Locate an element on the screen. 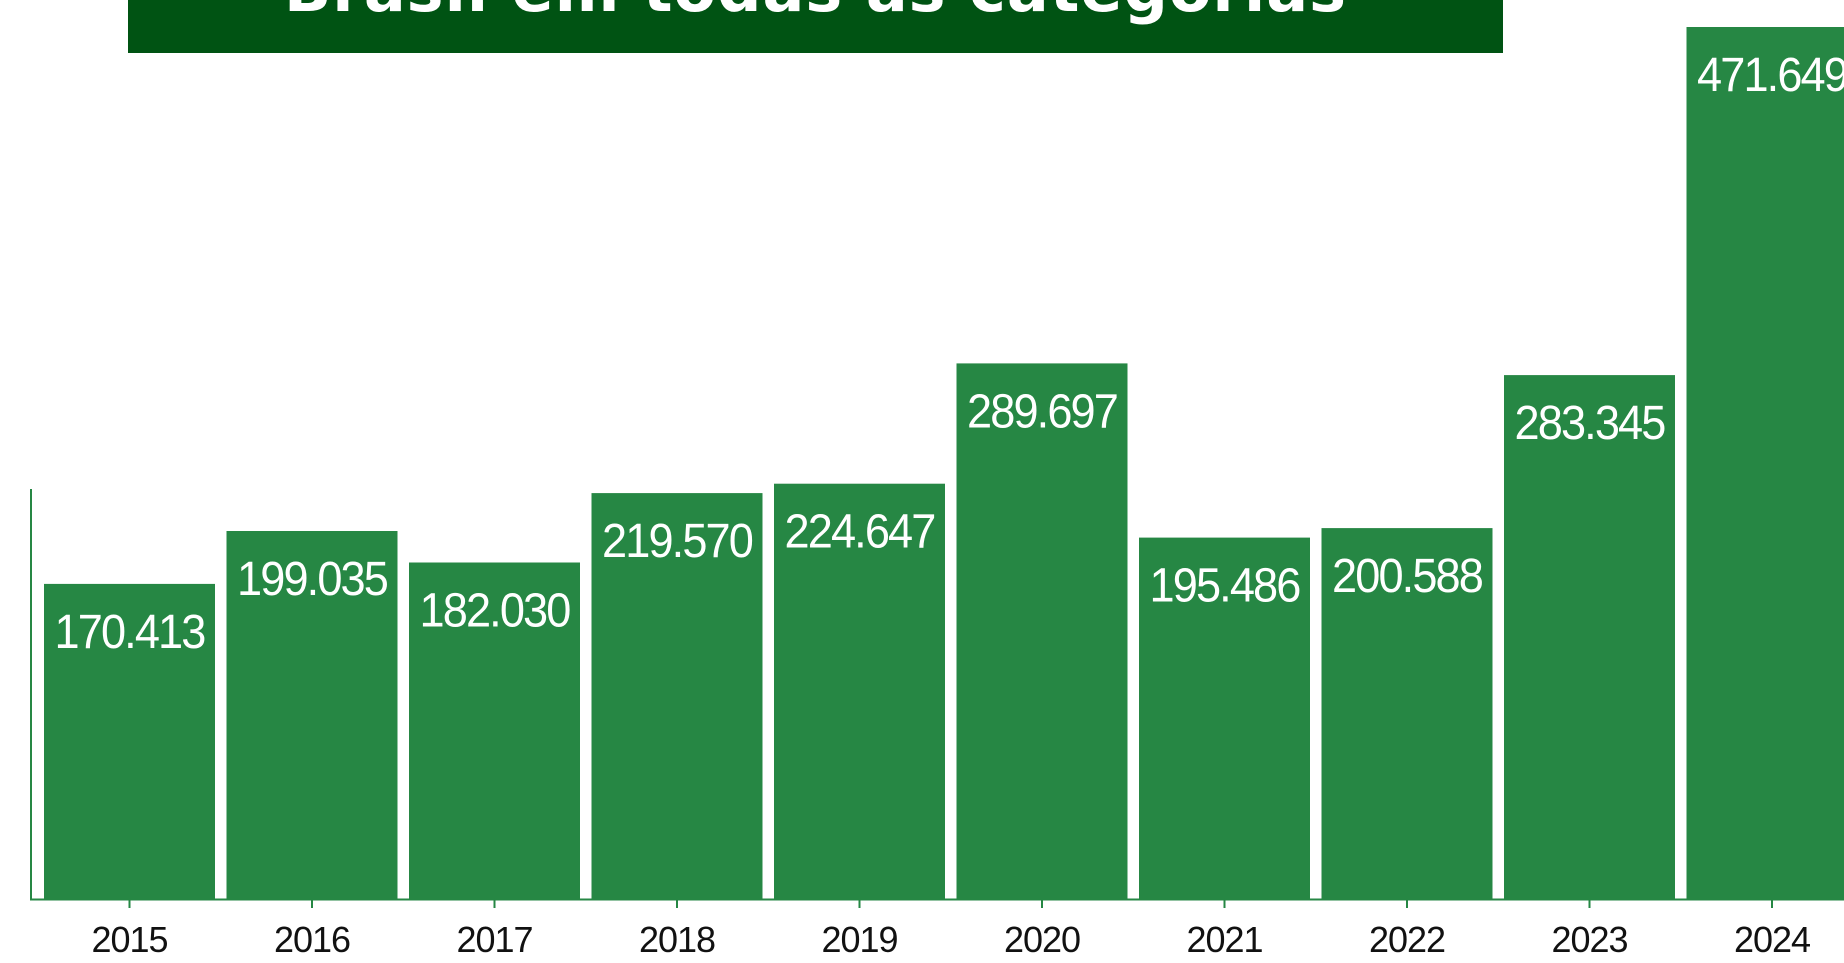 This screenshot has height=963, width=1844. data-label-2017: 182.030 is located at coordinates (495, 611).